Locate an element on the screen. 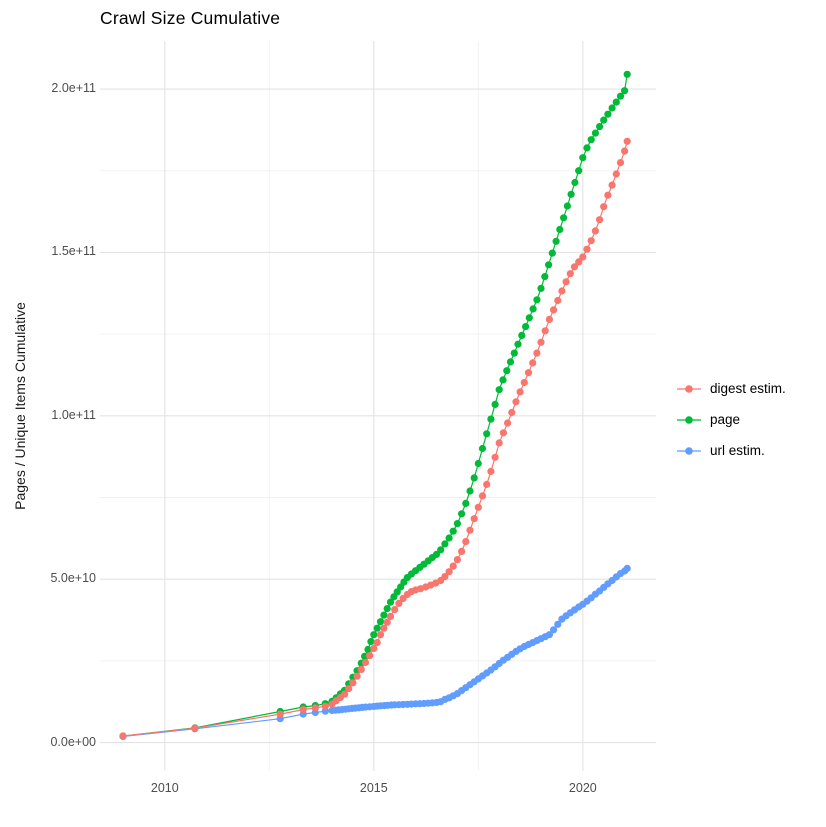 The height and width of the screenshot is (827, 826). y-tick-label: 0.0e+00 is located at coordinates (73, 741).